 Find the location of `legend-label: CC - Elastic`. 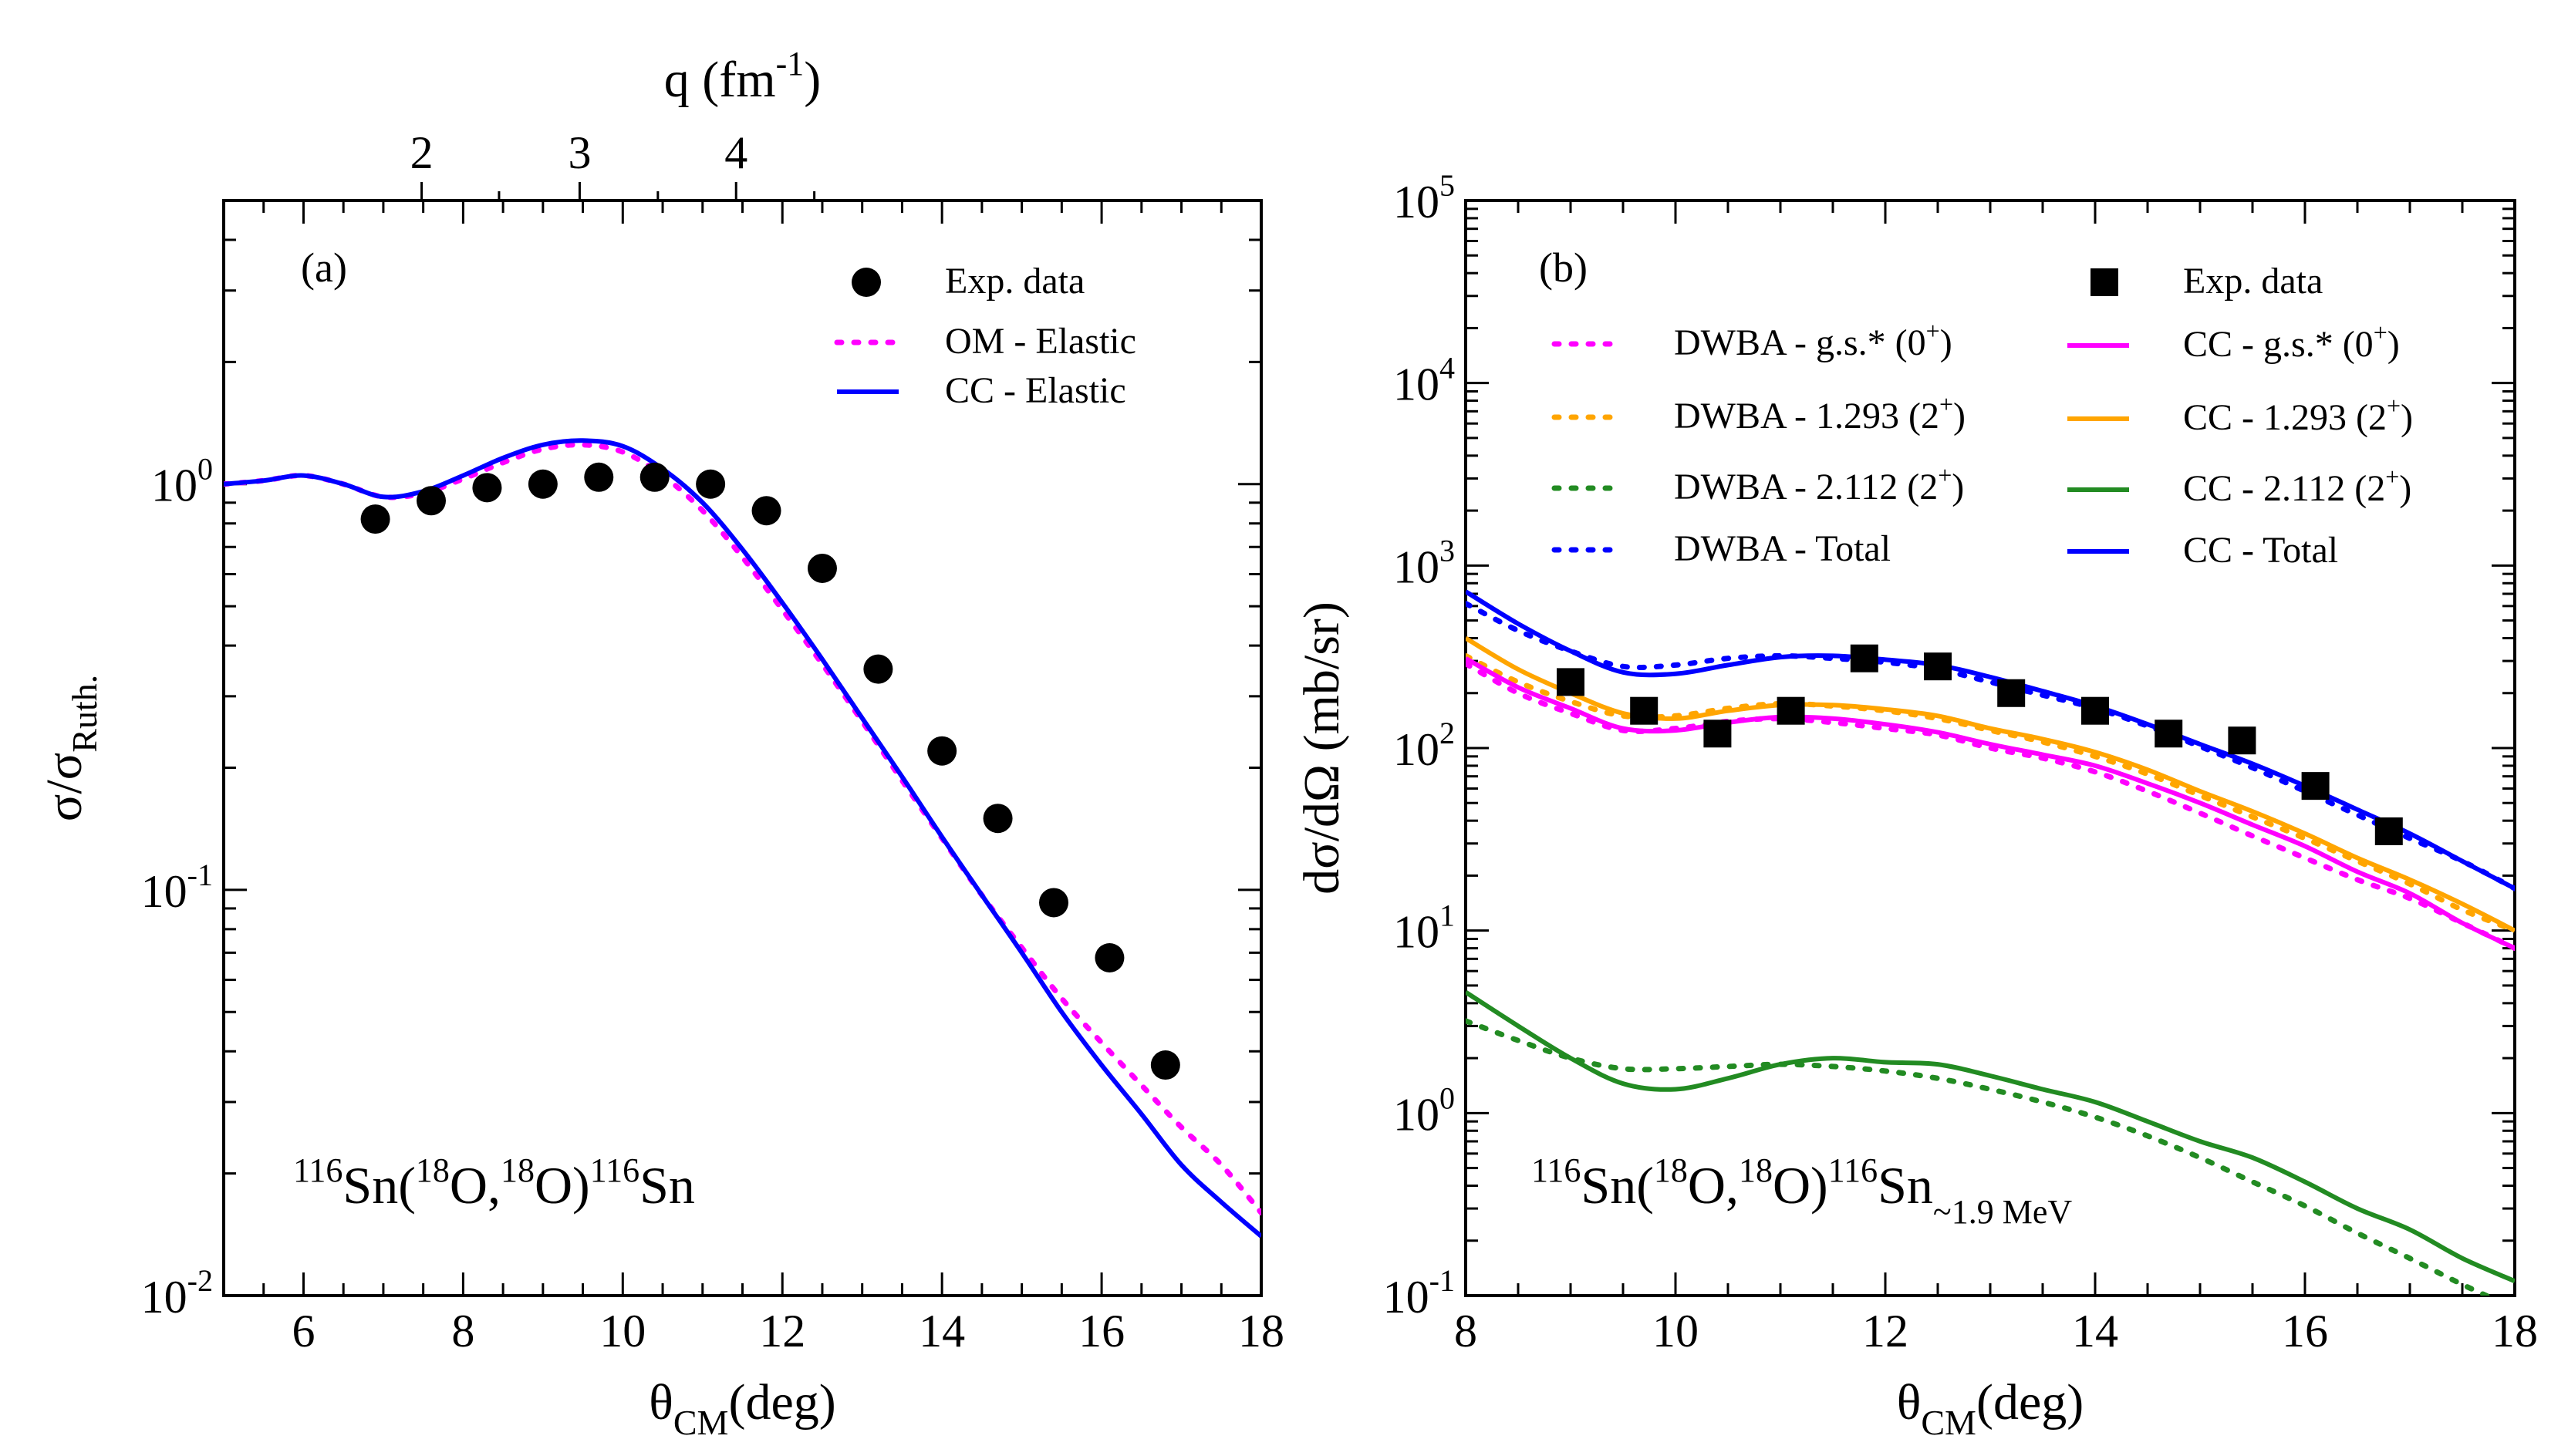

legend-label: CC - Elastic is located at coordinates (1035, 391).